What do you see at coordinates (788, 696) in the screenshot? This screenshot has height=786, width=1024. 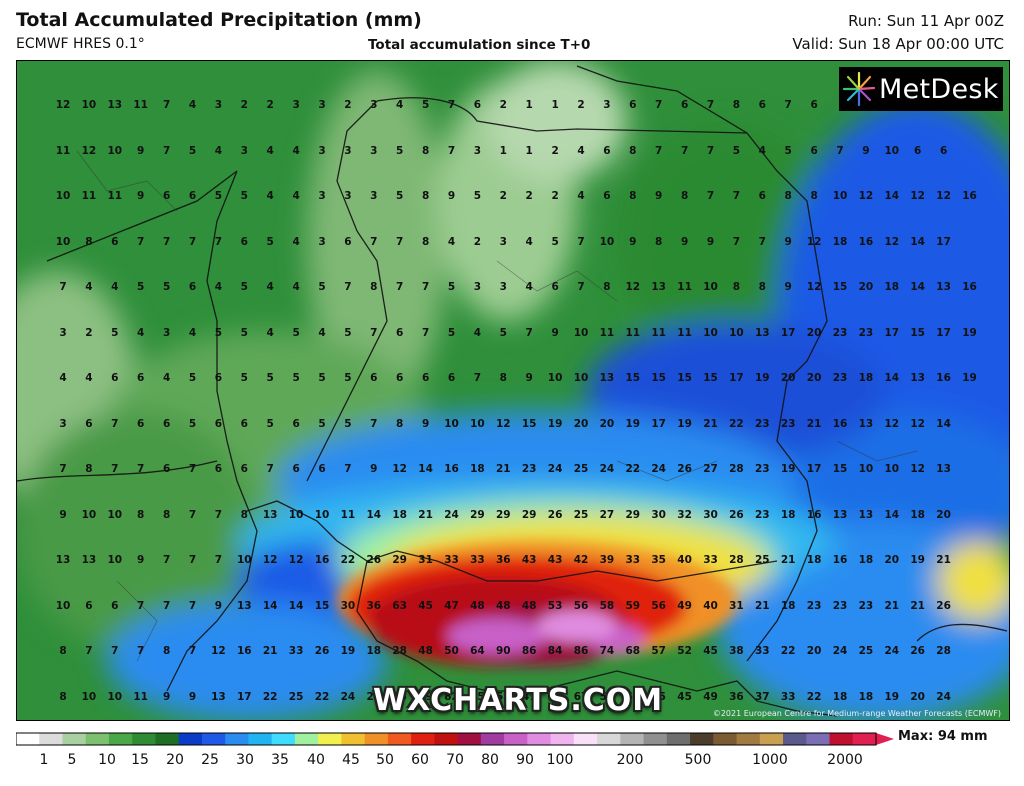 I see `grid-value: 33` at bounding box center [788, 696].